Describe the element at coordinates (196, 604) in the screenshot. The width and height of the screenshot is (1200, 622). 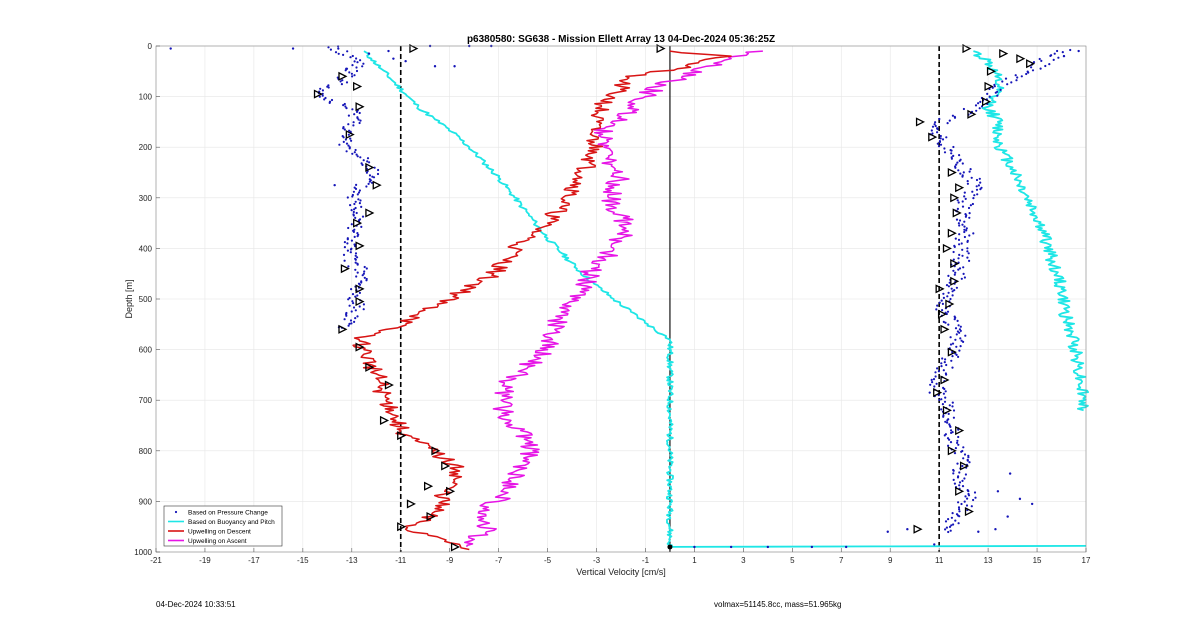
I see `footer-timestamp: 04-Dec-2024 10:33:51` at that location.